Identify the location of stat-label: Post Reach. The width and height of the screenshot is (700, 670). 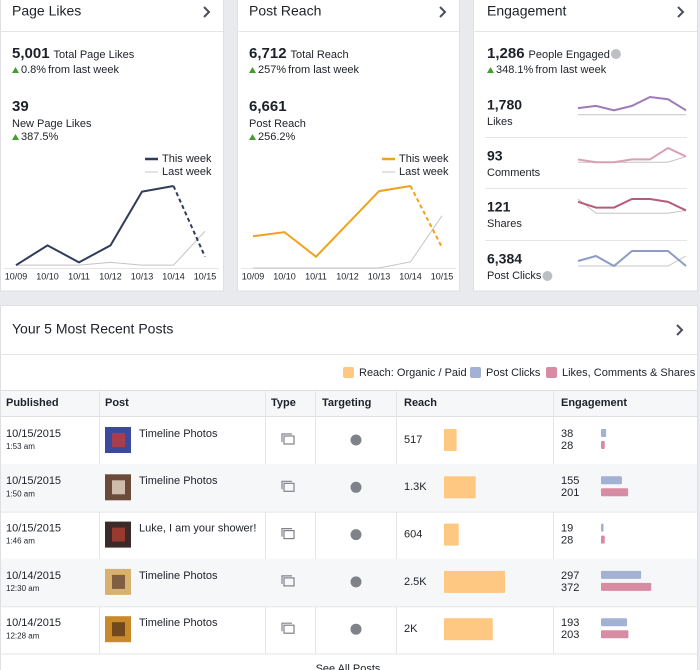
(277, 124).